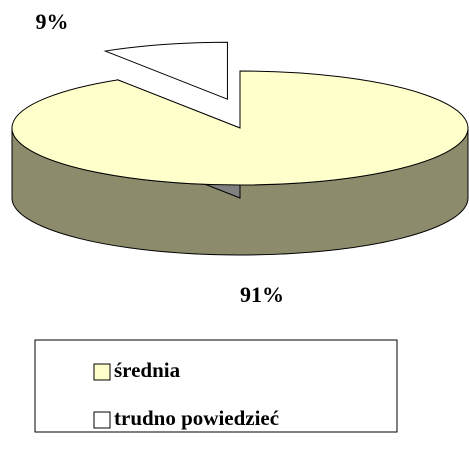 This screenshot has width=469, height=461. What do you see at coordinates (262, 294) in the screenshot?
I see `data-label: 91%` at bounding box center [262, 294].